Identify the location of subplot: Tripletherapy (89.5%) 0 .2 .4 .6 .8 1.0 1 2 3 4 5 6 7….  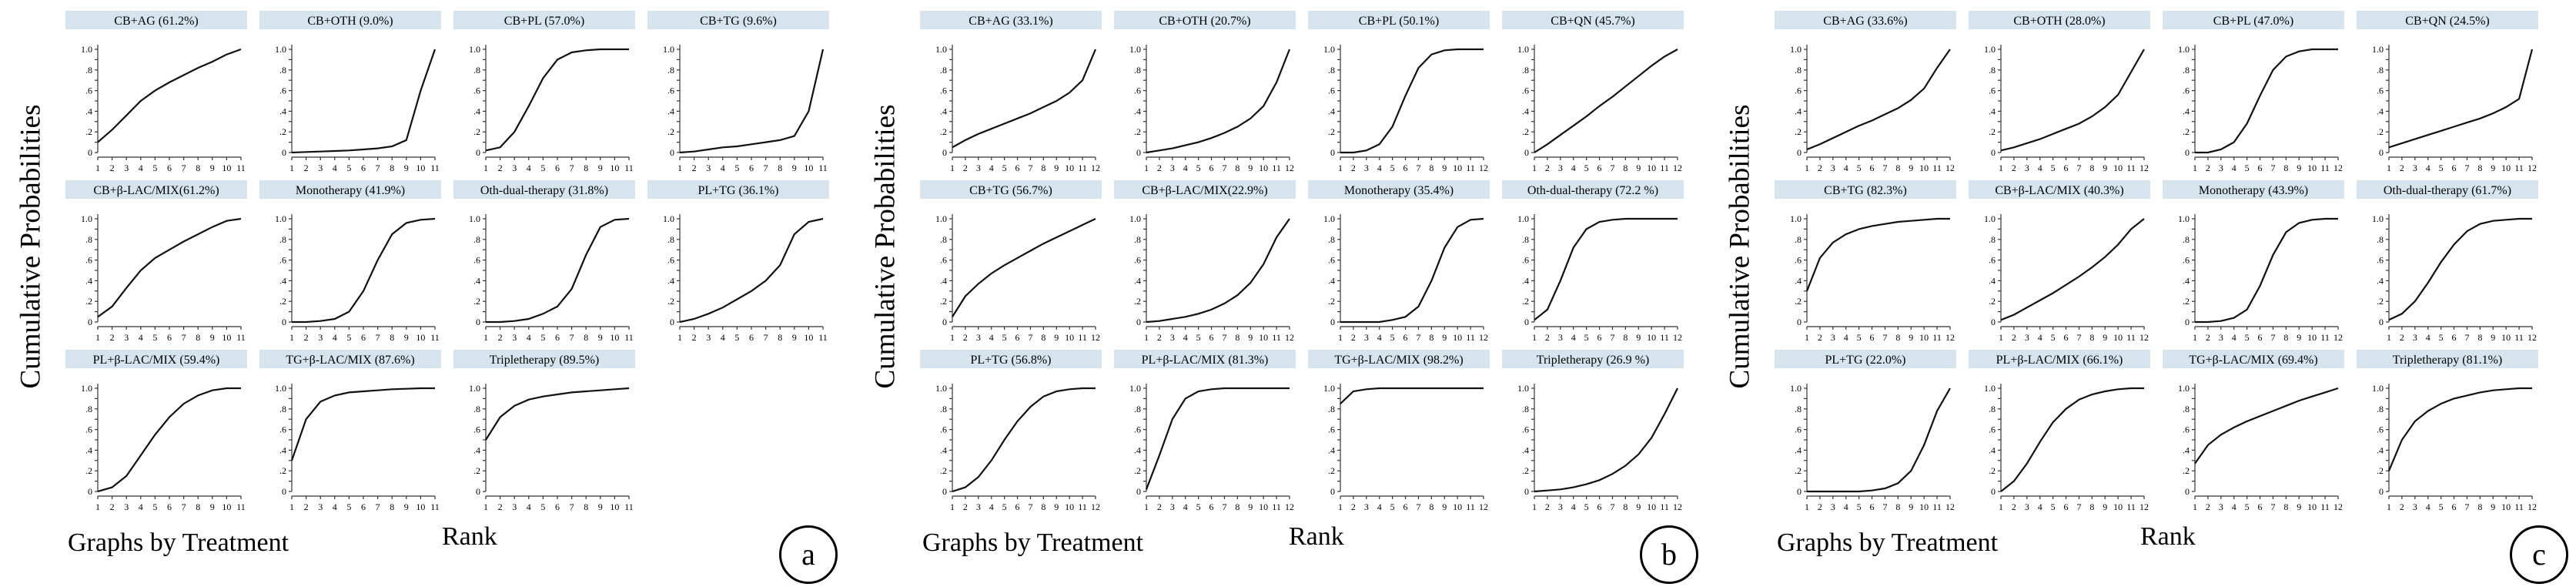
(544, 431).